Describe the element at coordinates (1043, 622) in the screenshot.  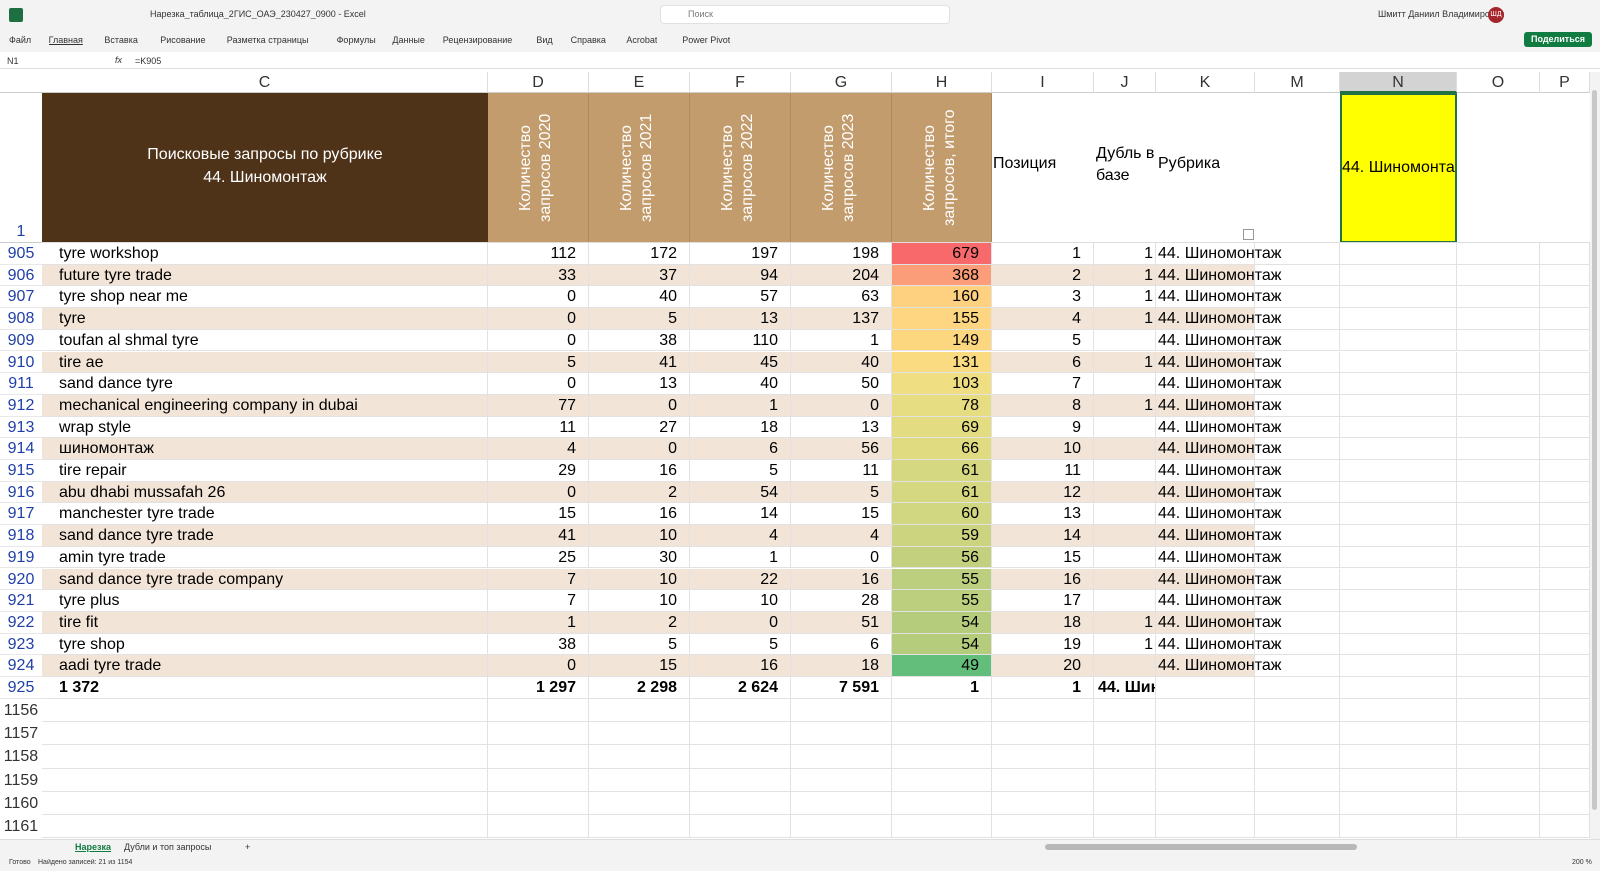
I see `cell: 18` at that location.